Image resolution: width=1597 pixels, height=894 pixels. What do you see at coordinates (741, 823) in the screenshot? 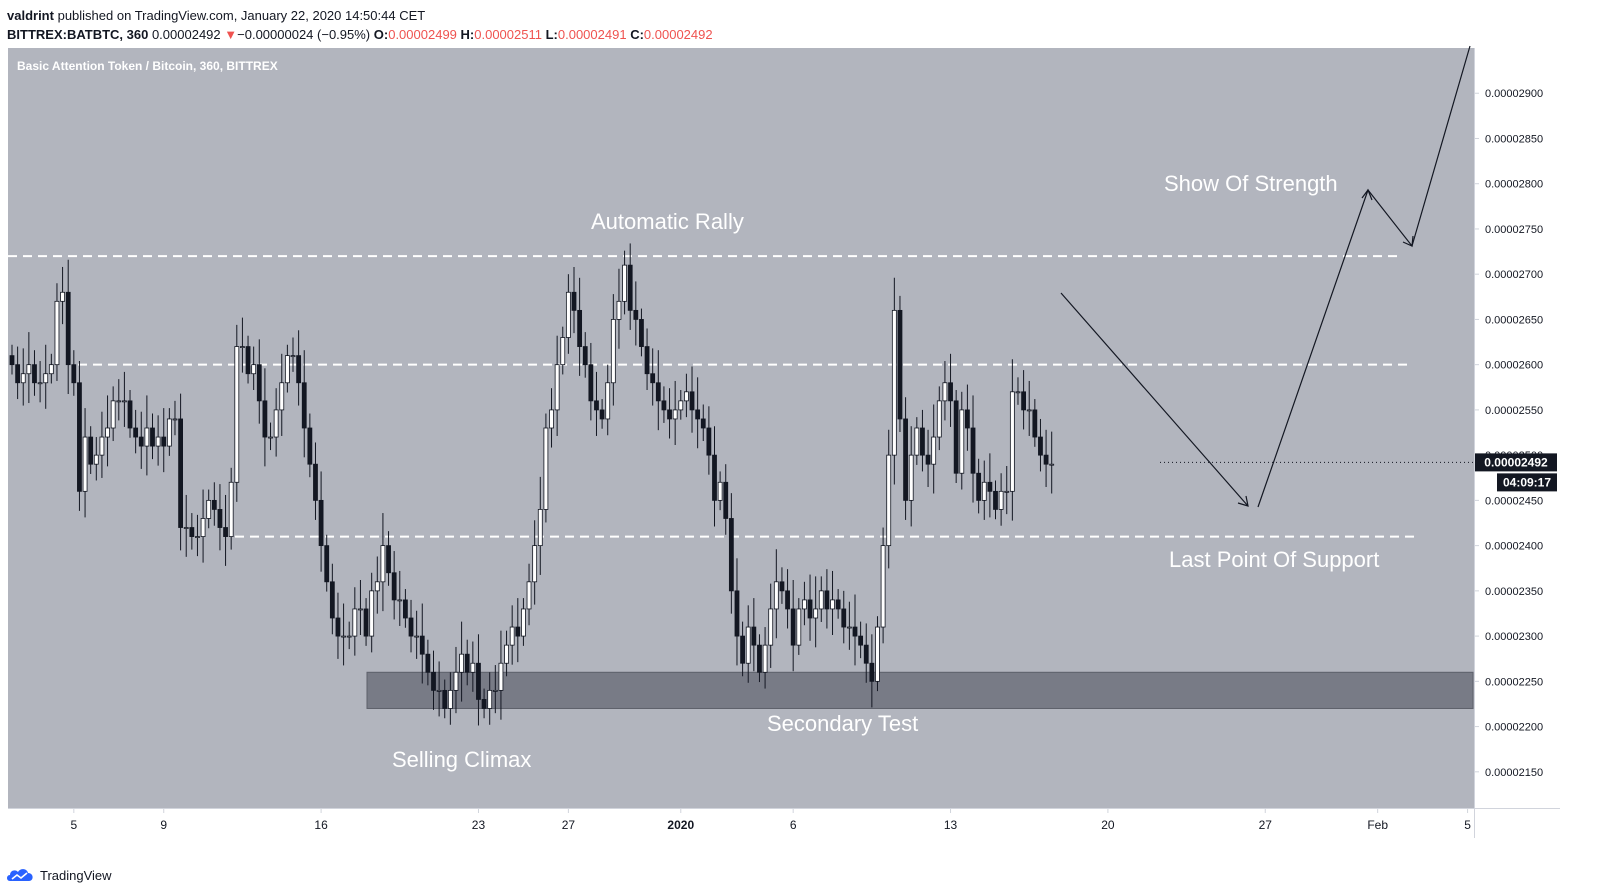
I see `time-axis` at bounding box center [741, 823].